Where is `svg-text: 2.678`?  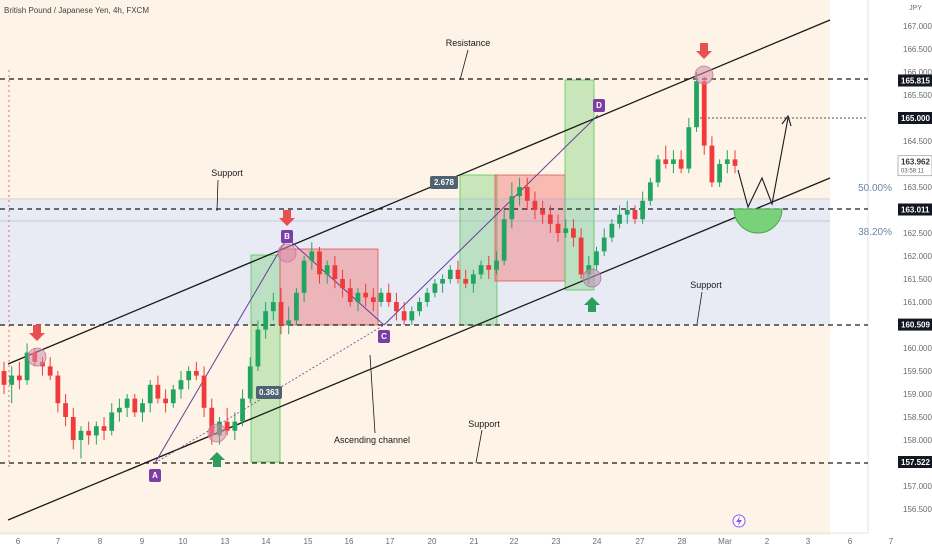 svg-text: 2.678 is located at coordinates (444, 182).